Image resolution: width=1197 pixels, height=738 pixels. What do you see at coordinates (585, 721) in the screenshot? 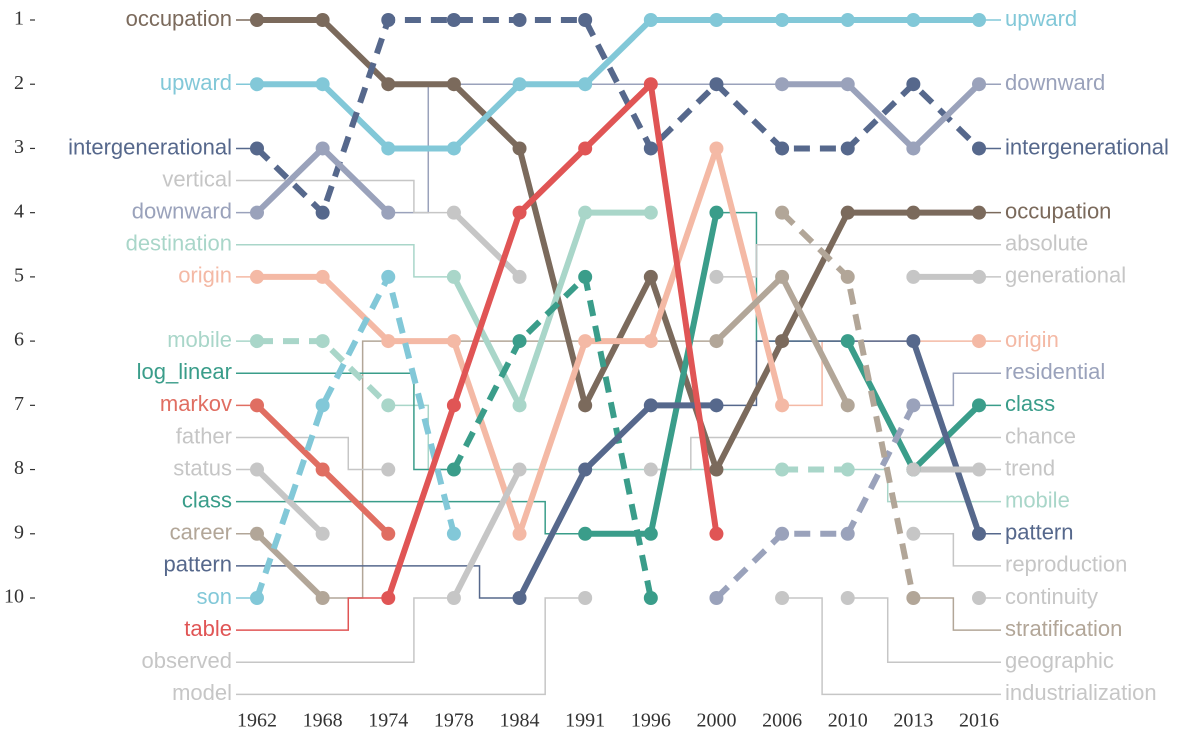
I see `x-tick-label: 1991` at bounding box center [585, 721].